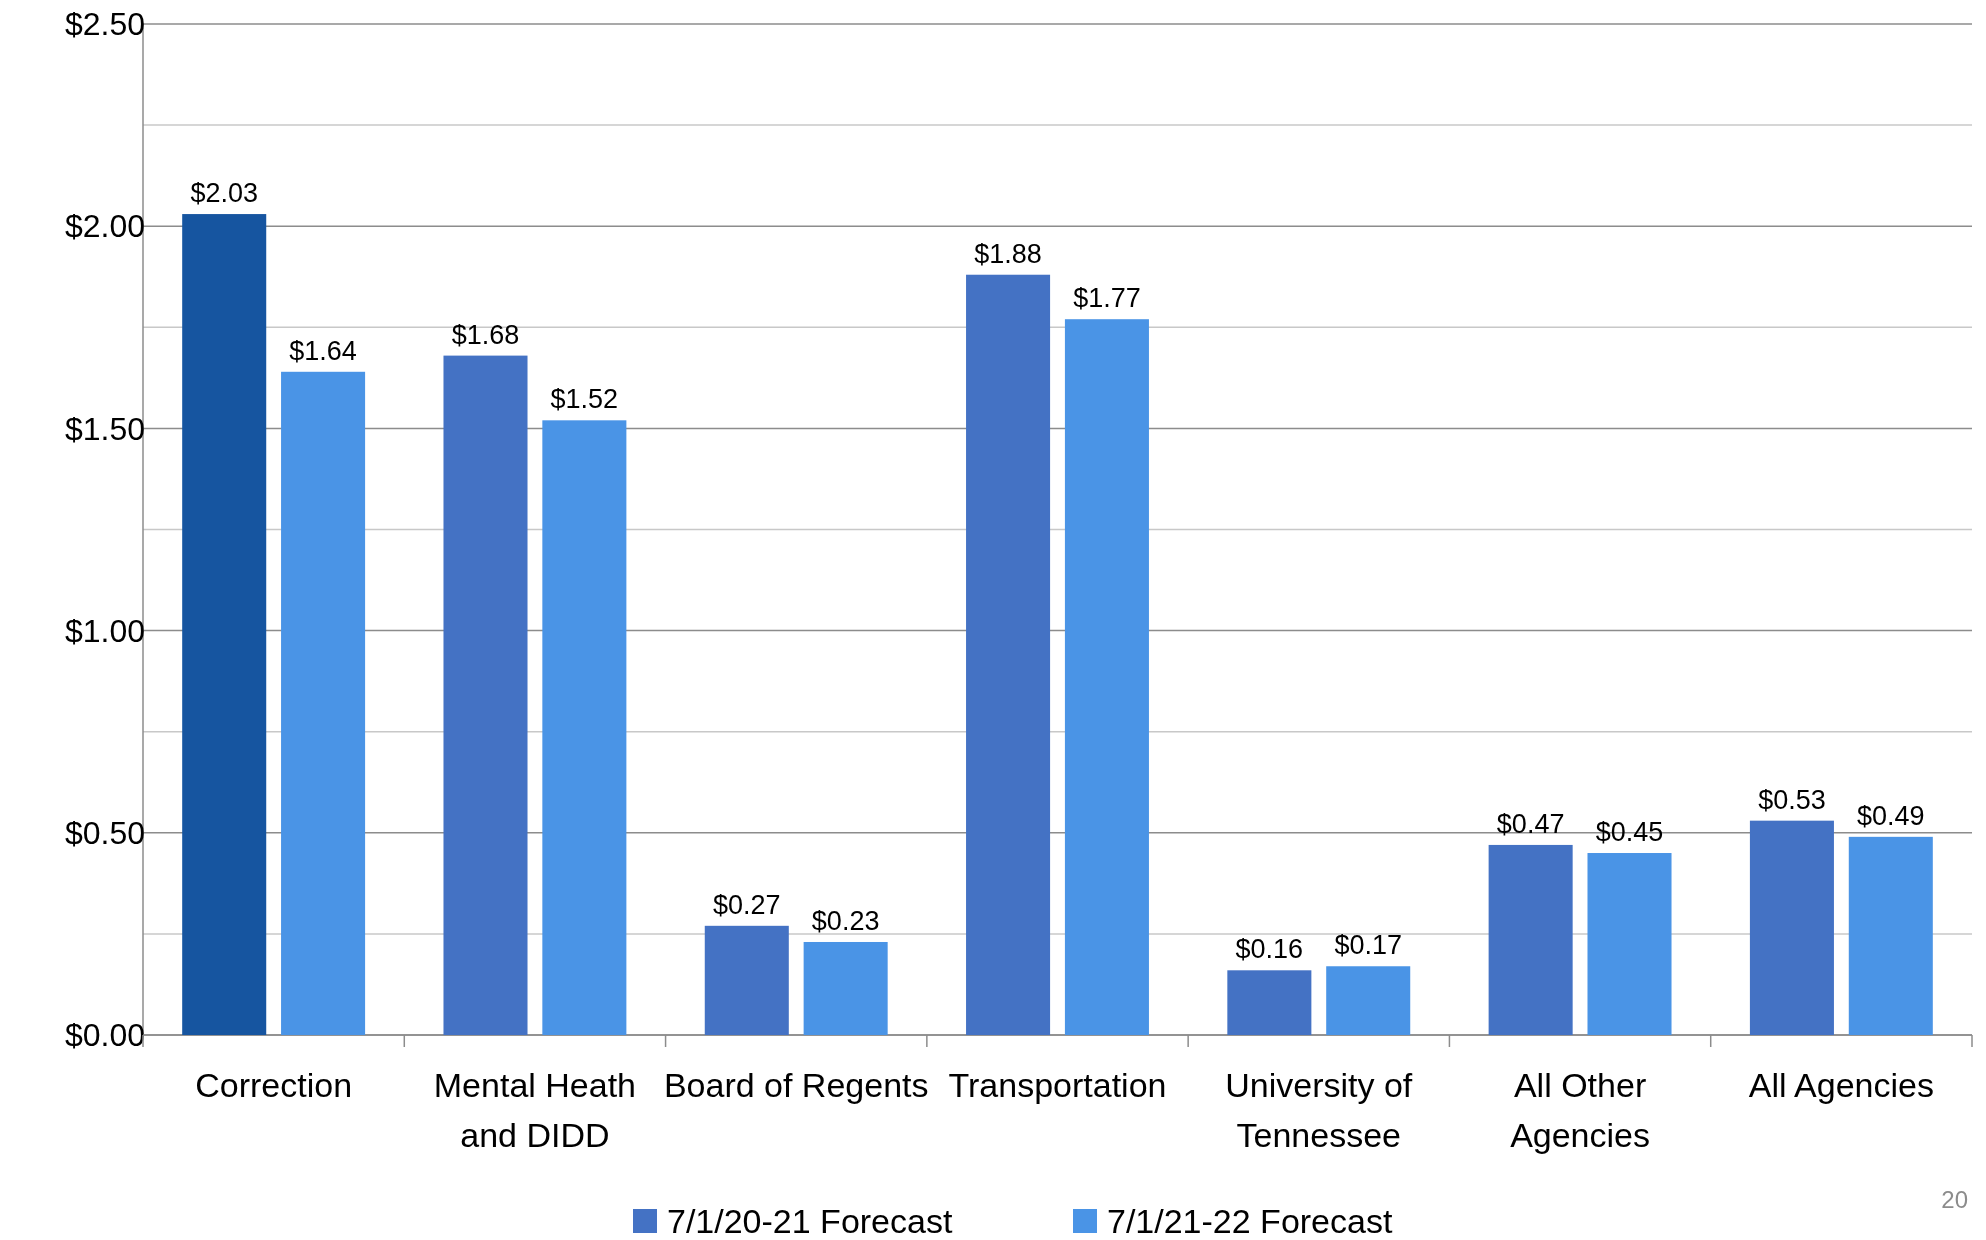 Image resolution: width=1986 pixels, height=1240 pixels. Describe the element at coordinates (1954, 1199) in the screenshot. I see `text: 20` at that location.